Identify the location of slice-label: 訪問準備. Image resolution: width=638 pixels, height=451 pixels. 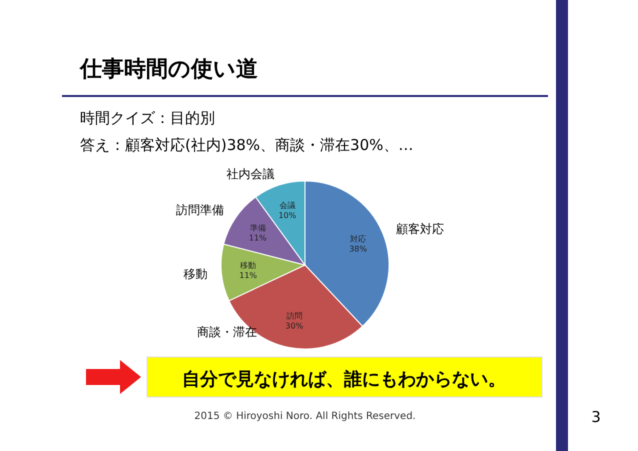
(200, 209).